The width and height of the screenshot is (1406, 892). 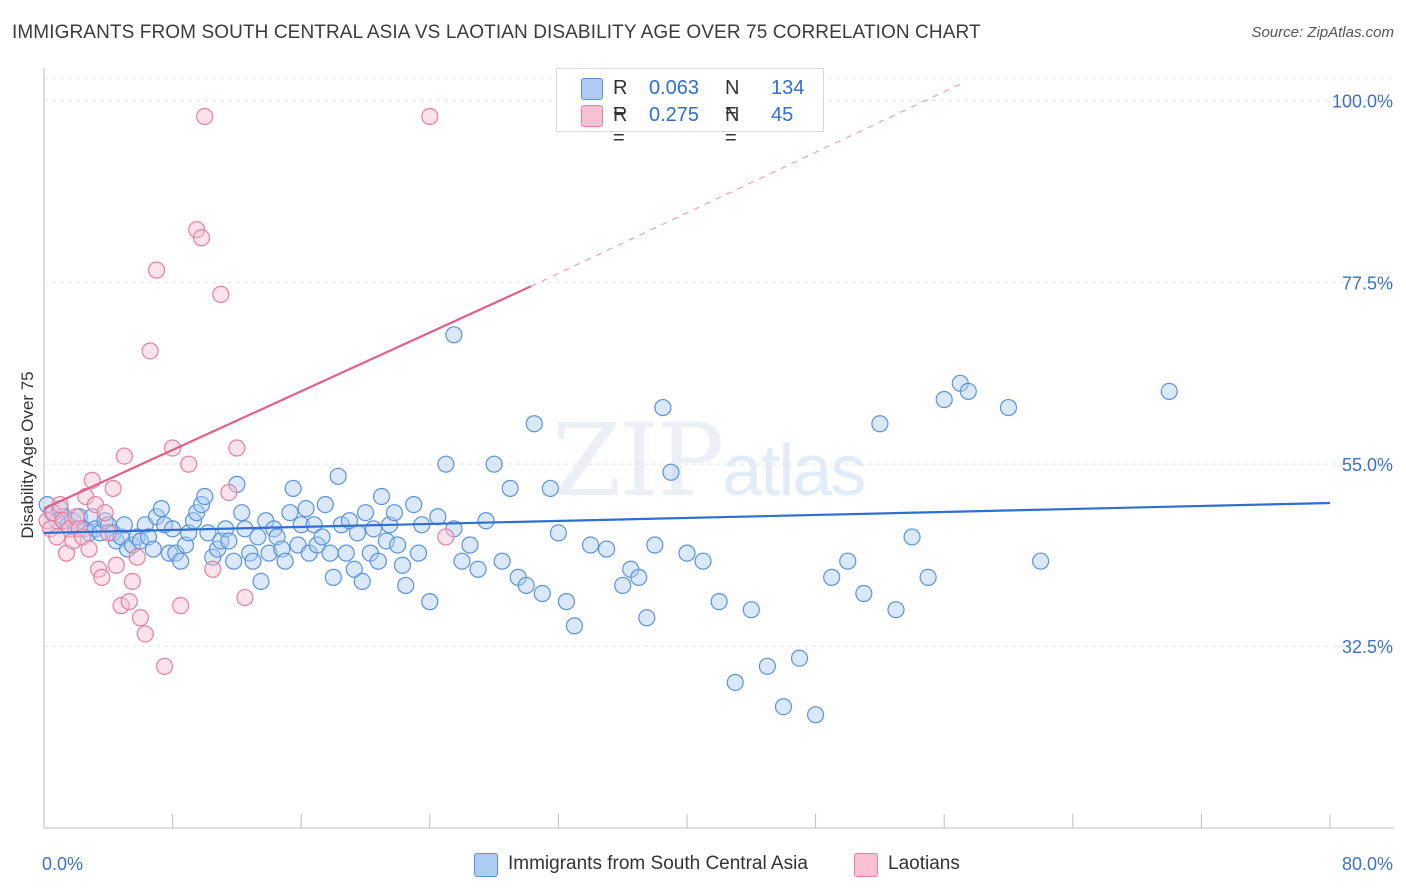 I want to click on y-tick-label: 100.0%, so click(x=1362, y=101).